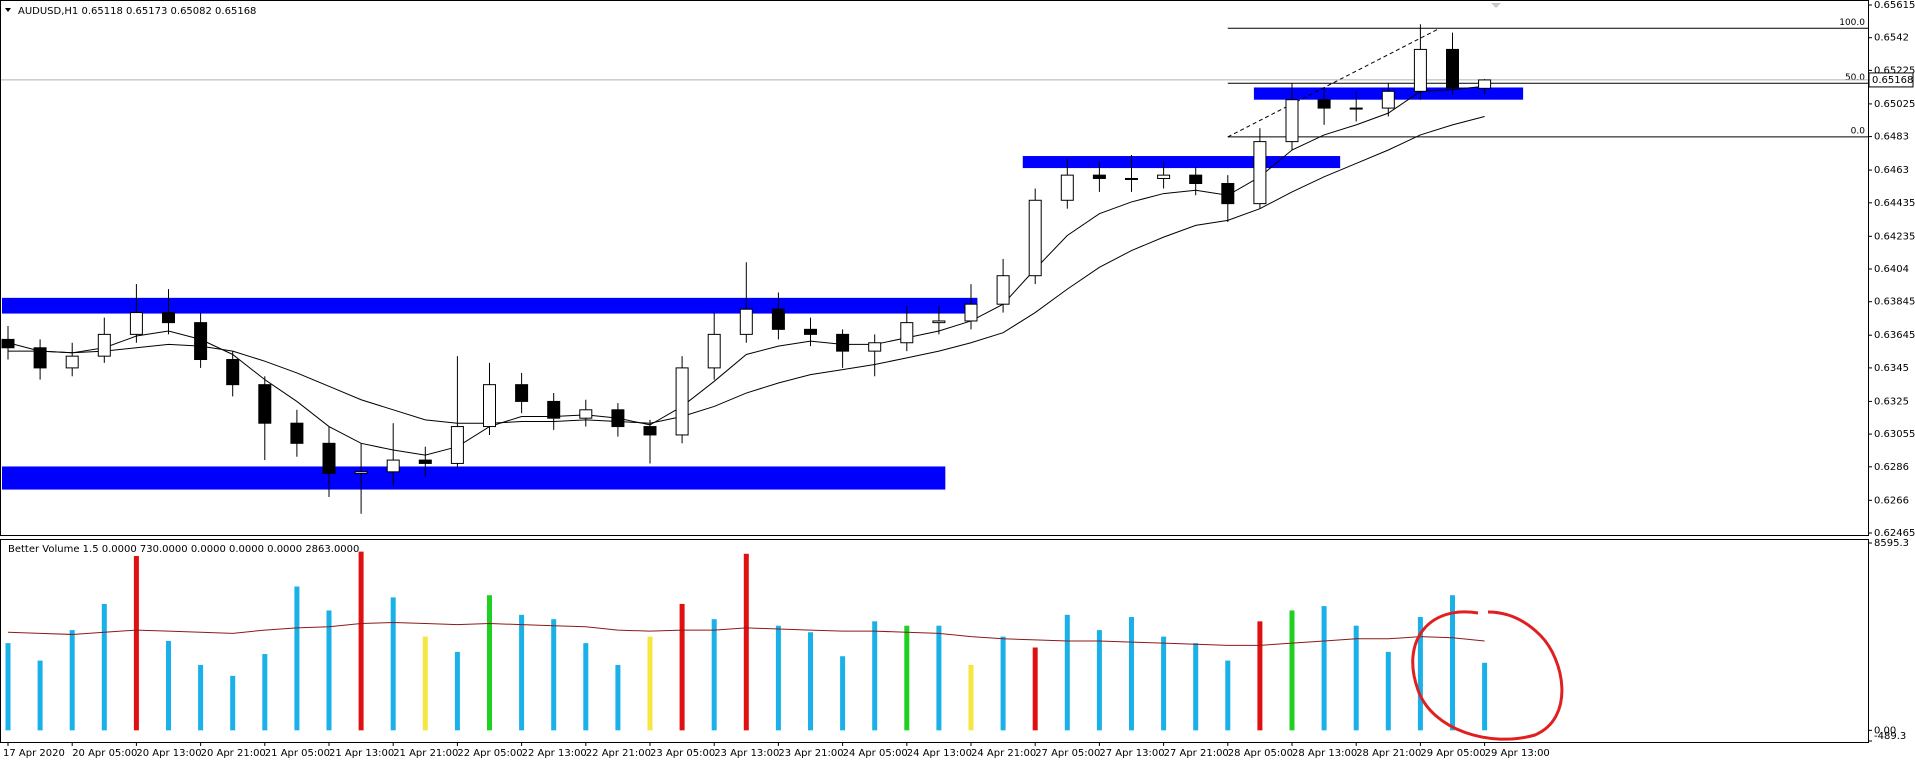 The image size is (1915, 763). I want to click on x-tick-label: 20 Apr 05:00, so click(104, 753).